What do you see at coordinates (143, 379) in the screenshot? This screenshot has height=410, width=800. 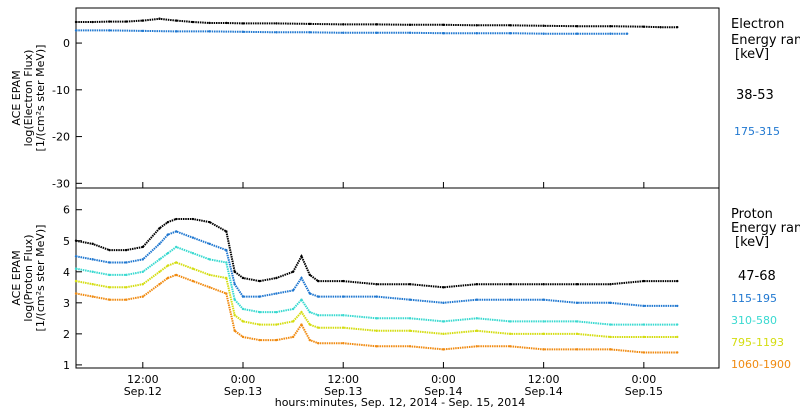 I see `x-tick-time-0: 12:00` at bounding box center [143, 379].